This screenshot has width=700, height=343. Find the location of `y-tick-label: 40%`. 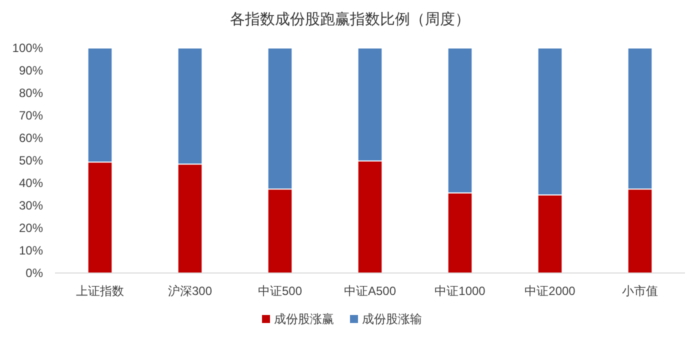

y-tick-label: 40% is located at coordinates (31, 183).